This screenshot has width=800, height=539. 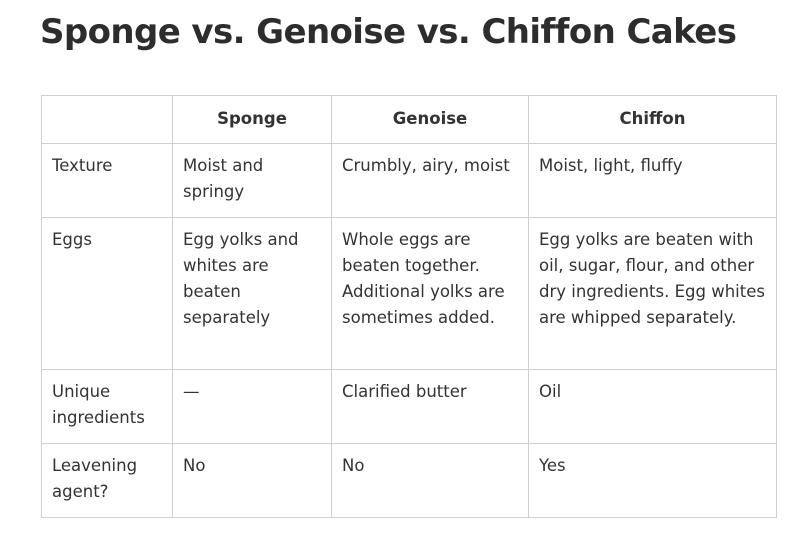 I want to click on cell-chiffon-unique: Oil, so click(x=652, y=406).